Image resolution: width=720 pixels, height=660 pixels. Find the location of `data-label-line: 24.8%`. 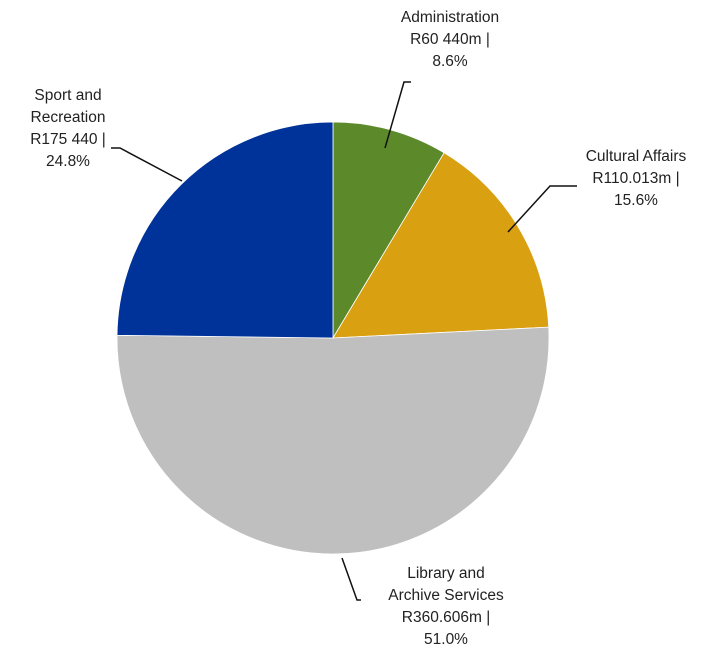

data-label-line: 24.8% is located at coordinates (68, 161).